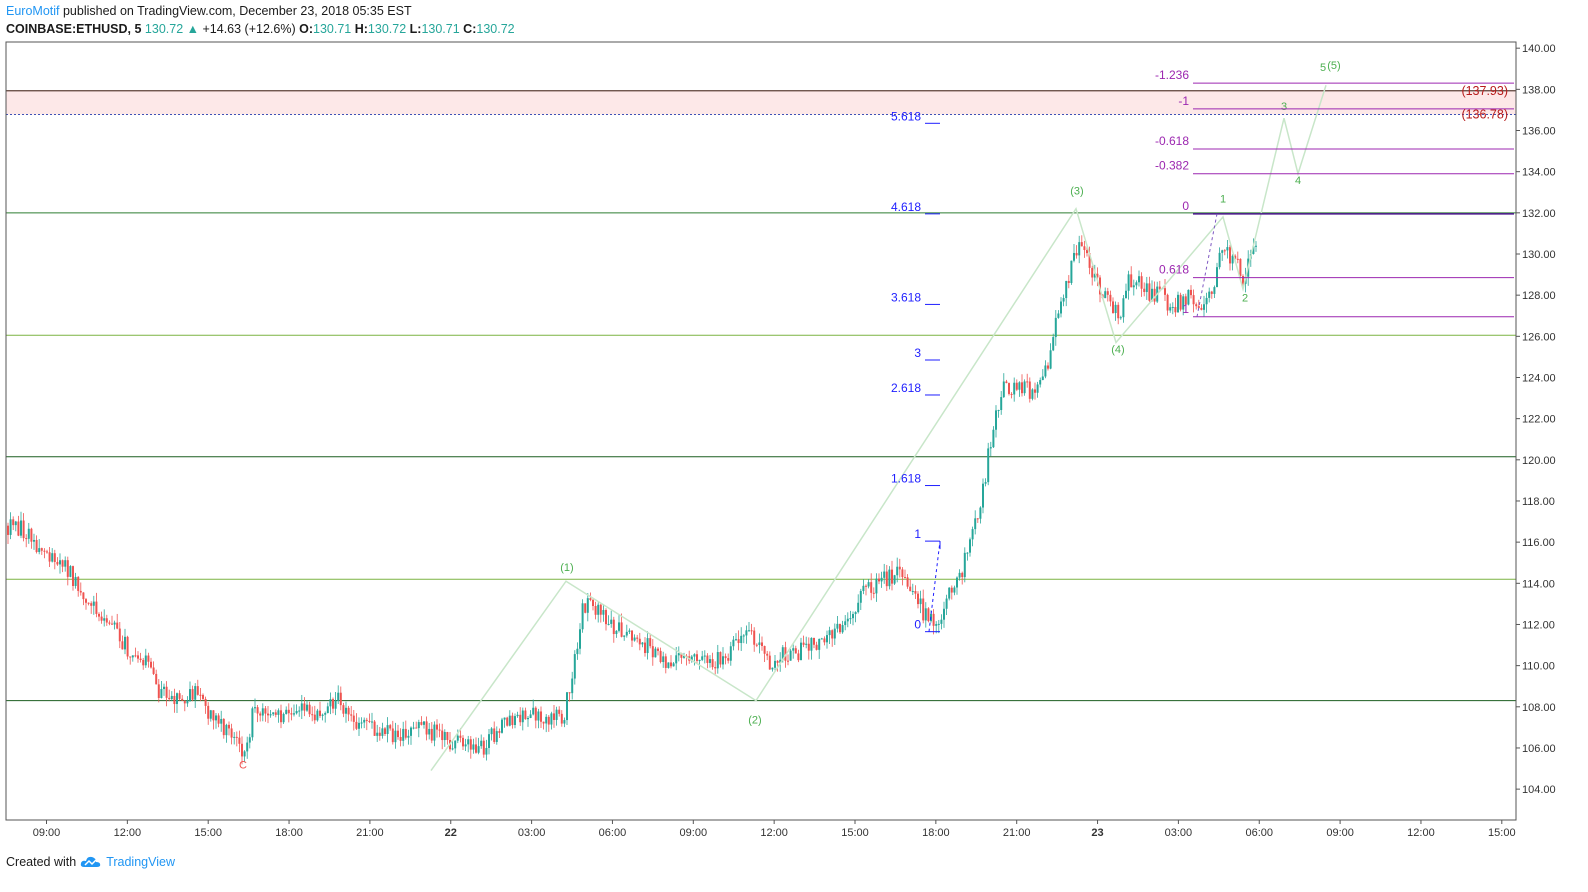 This screenshot has width=1588, height=892. Describe the element at coordinates (1484, 91) in the screenshot. I see `price-target-label: (137.93)` at that location.